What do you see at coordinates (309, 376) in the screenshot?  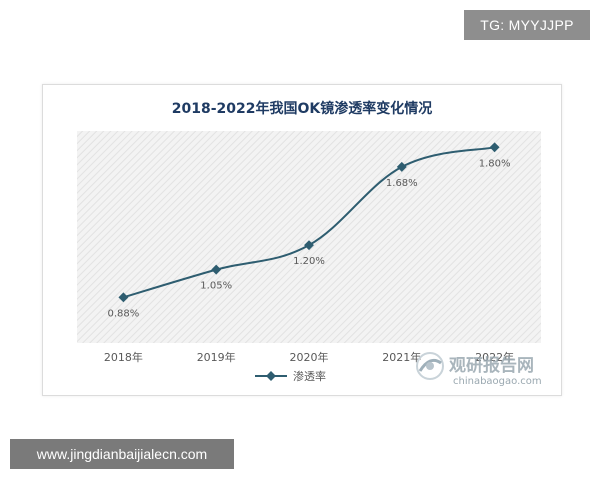 I see `legend-label: 渗透率` at bounding box center [309, 376].